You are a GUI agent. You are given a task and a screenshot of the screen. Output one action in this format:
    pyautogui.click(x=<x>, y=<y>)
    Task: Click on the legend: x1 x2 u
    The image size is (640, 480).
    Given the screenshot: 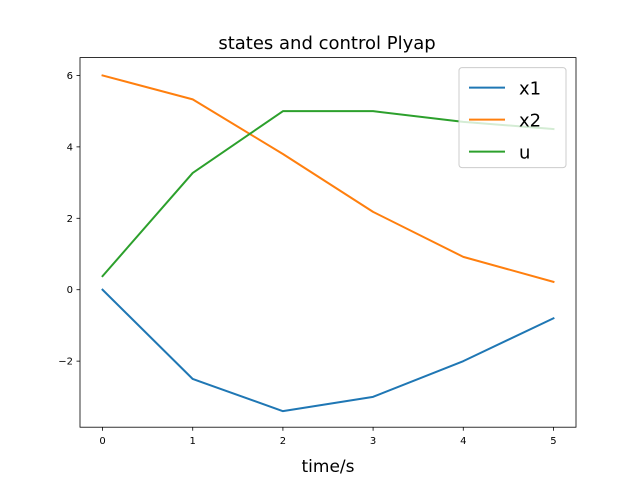 What is the action you would take?
    pyautogui.click(x=512, y=118)
    